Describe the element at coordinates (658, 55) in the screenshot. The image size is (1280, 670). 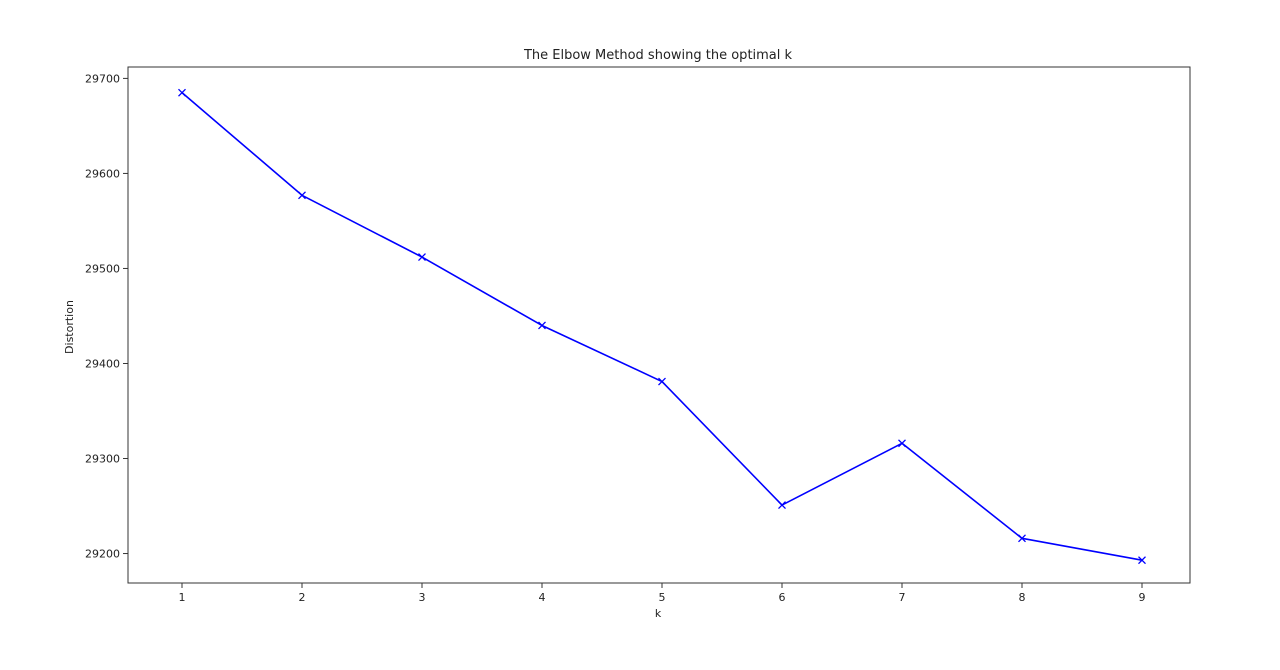
I see `chart-title: The Elbow Method showing the optimal k` at that location.